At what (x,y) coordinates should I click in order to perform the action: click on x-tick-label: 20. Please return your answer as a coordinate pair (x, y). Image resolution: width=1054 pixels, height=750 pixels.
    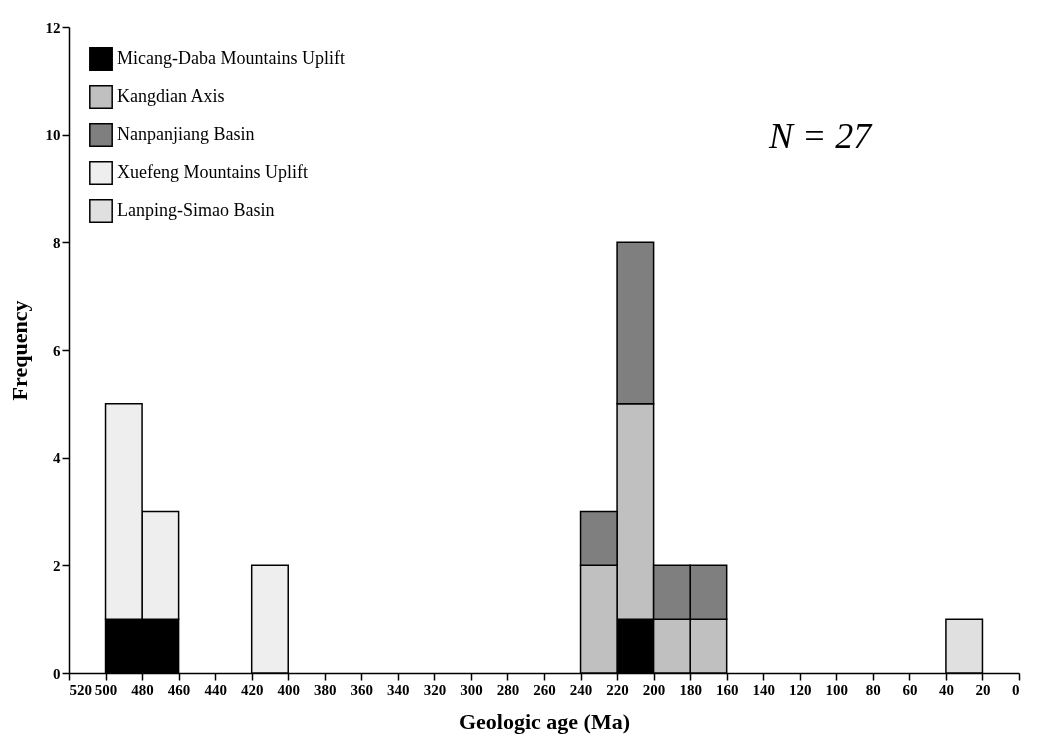
    Looking at the image, I should click on (983, 689).